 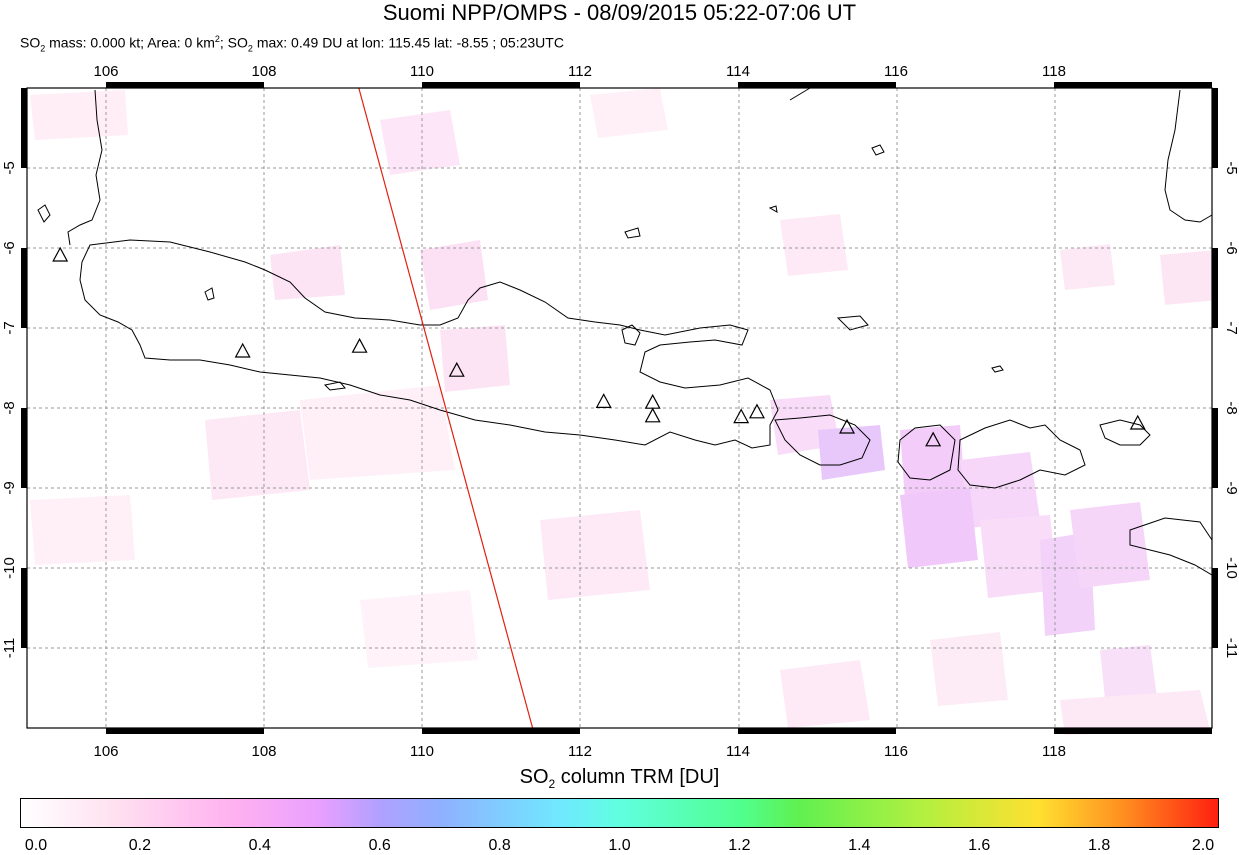 What do you see at coordinates (499, 845) in the screenshot?
I see `colorbar-tick-label: 0.8` at bounding box center [499, 845].